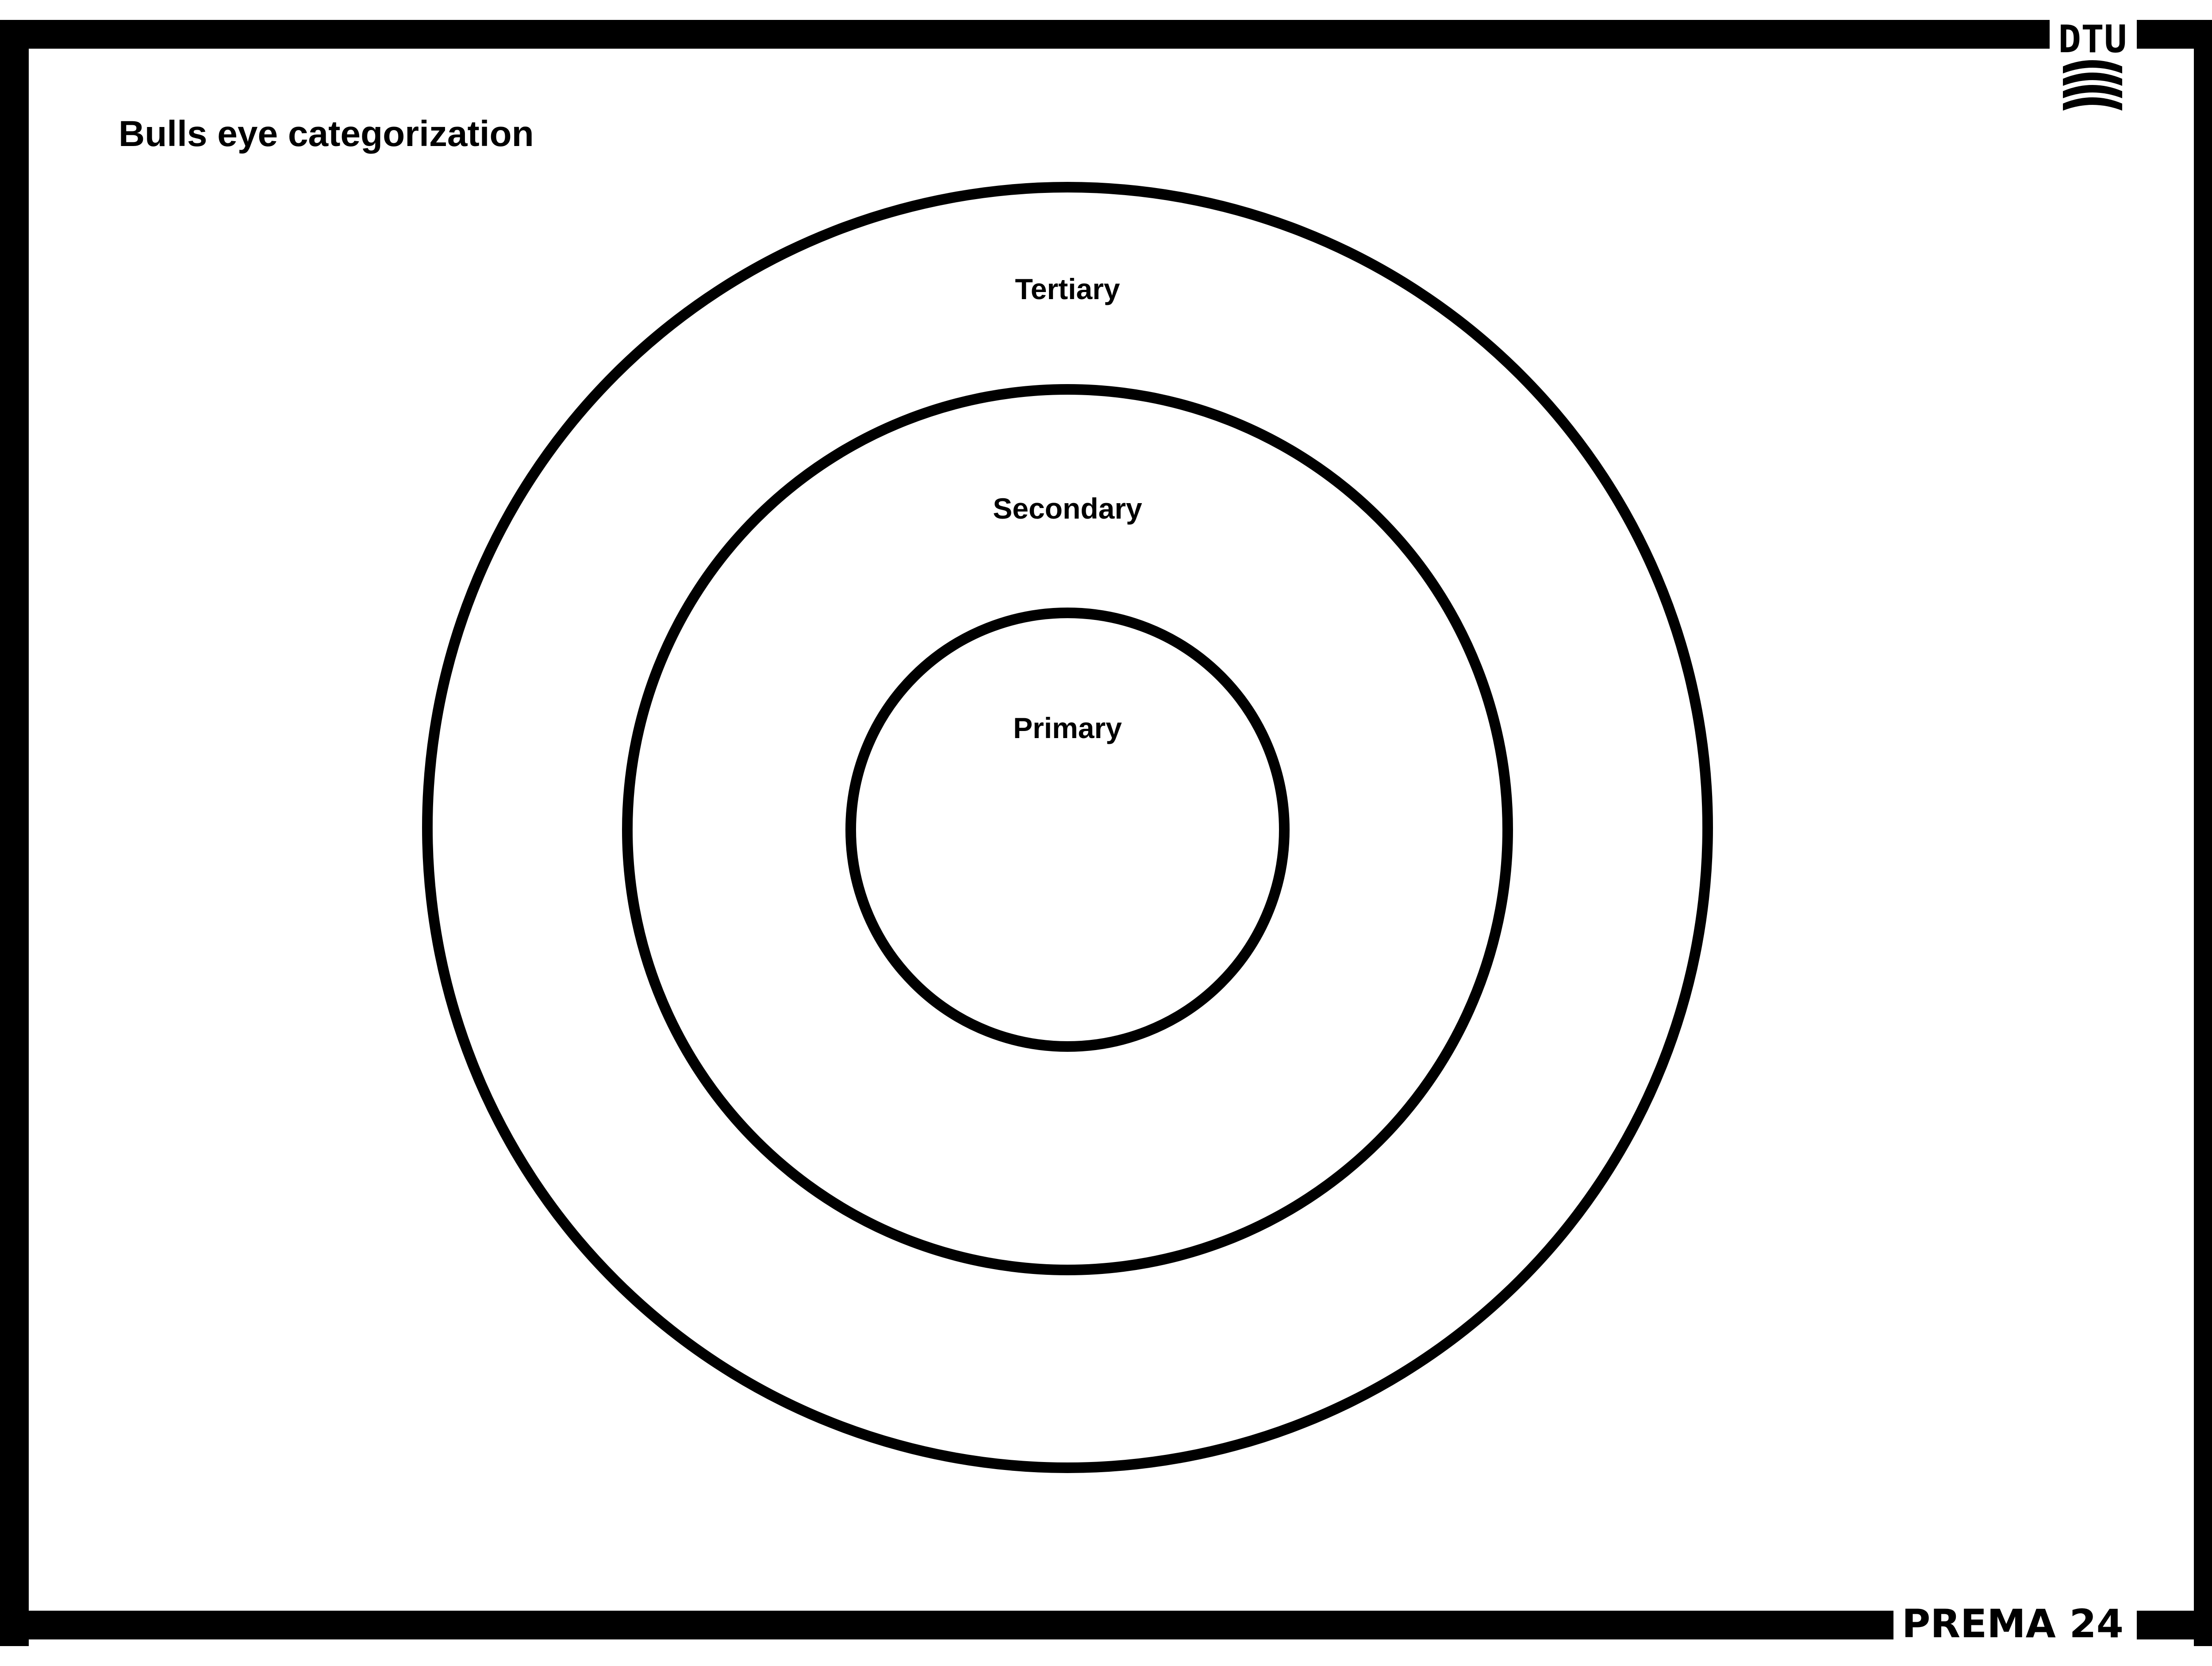  I want to click on frame-left, so click(15, 833).